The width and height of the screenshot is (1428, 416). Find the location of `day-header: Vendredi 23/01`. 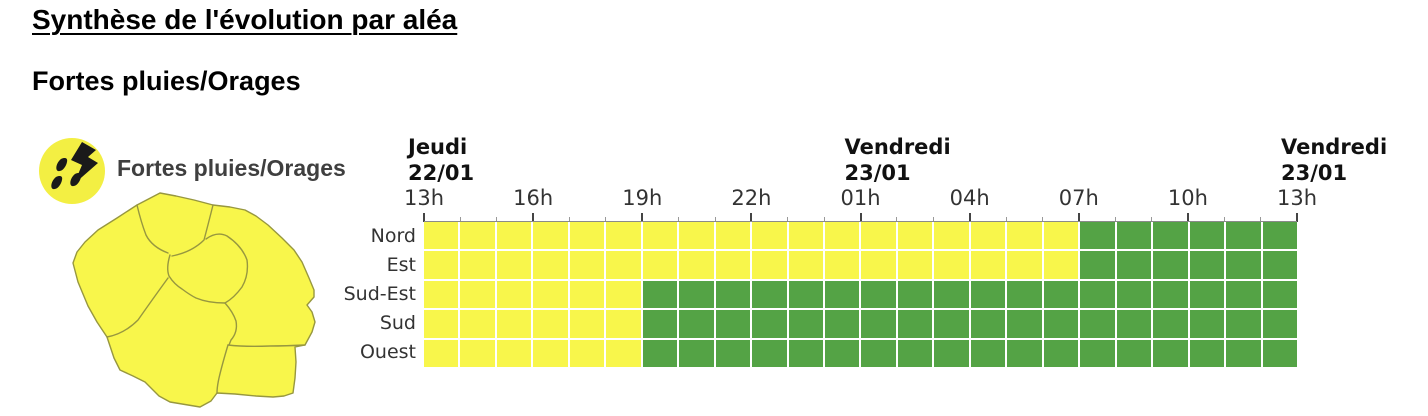

day-header: Vendredi 23/01 is located at coordinates (1334, 160).